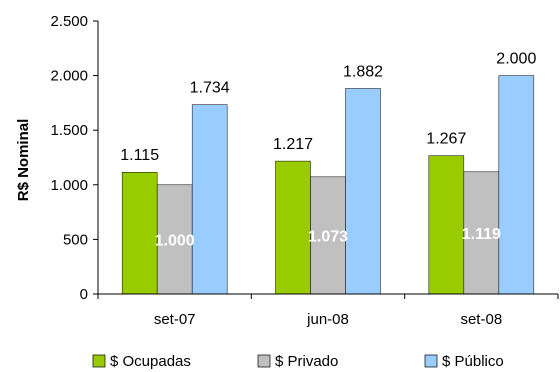 The image size is (560, 372). I want to click on y-tick-label: 1.500, so click(69, 130).